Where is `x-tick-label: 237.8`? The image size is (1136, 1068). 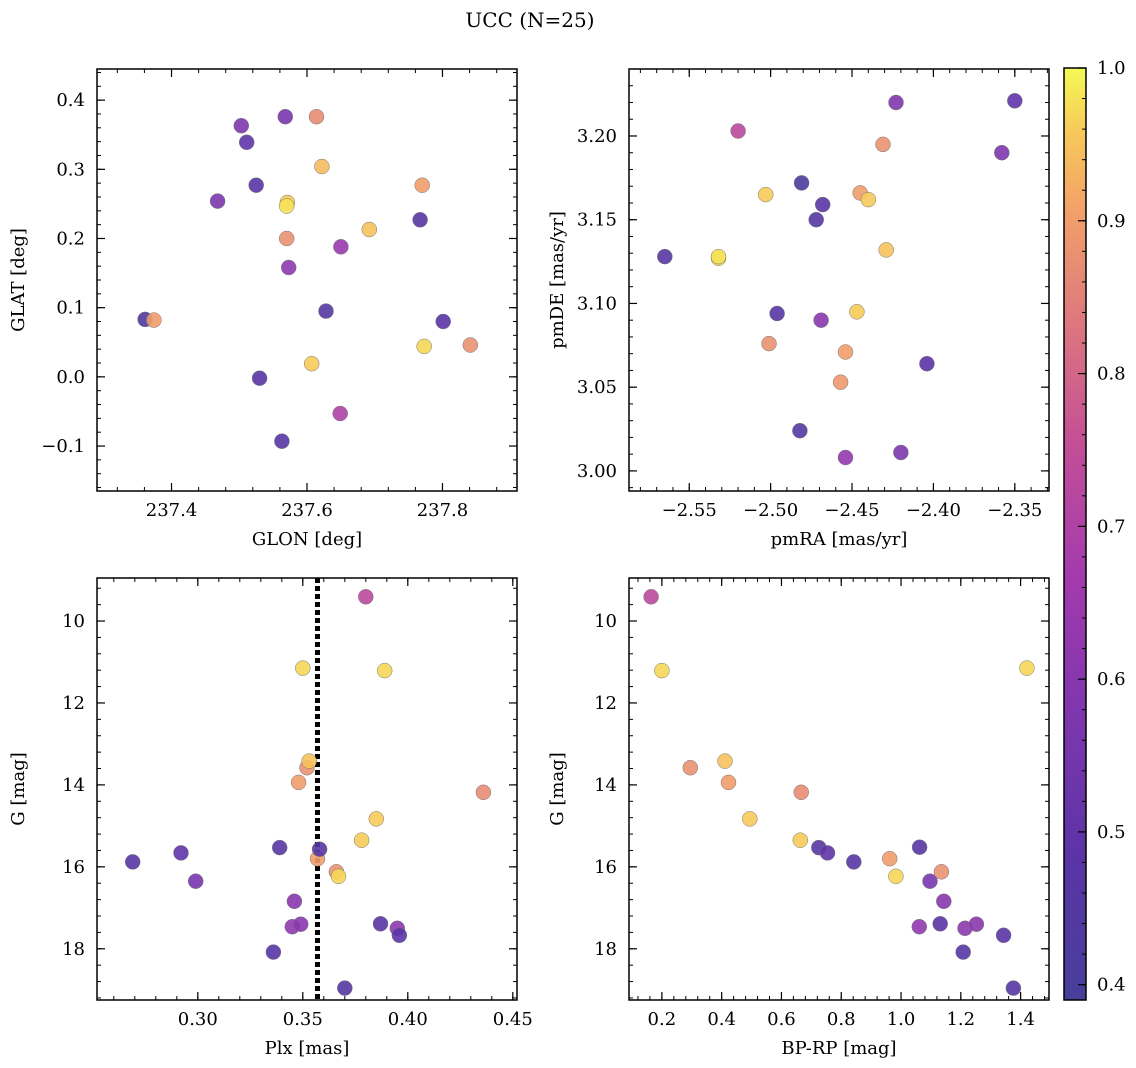 x-tick-label: 237.8 is located at coordinates (443, 510).